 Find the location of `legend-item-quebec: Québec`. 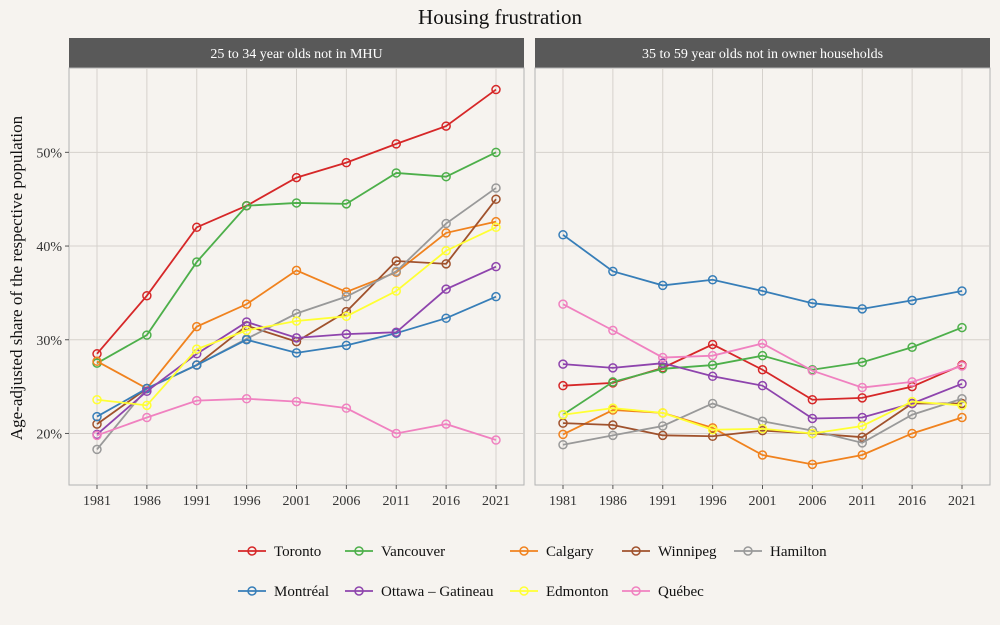

legend-item-quebec: Québec is located at coordinates (663, 592).